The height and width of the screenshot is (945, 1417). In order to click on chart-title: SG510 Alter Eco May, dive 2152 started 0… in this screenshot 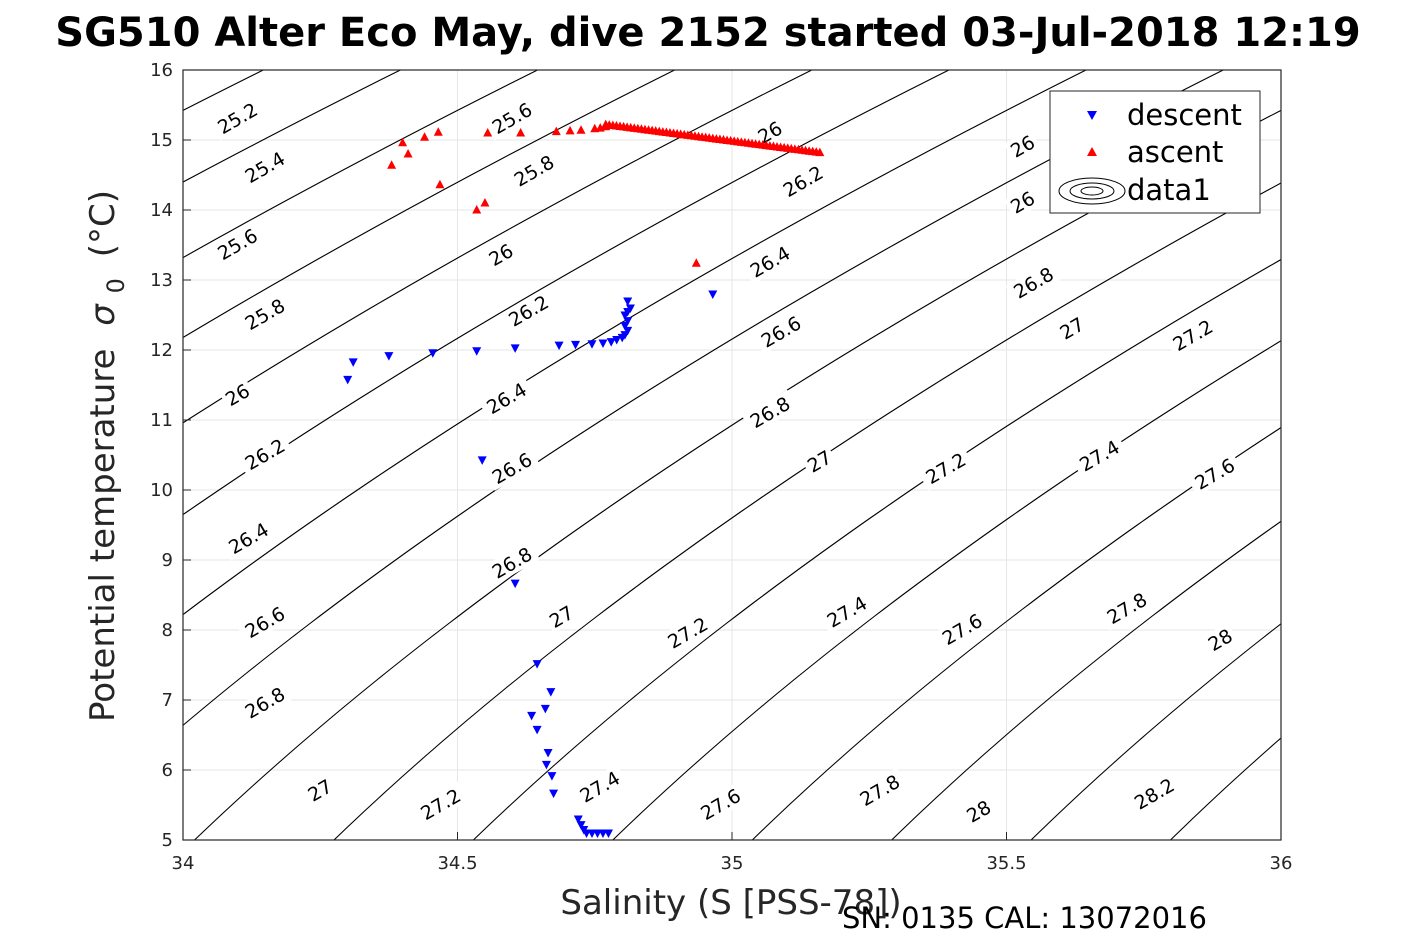, I will do `click(707, 33)`.